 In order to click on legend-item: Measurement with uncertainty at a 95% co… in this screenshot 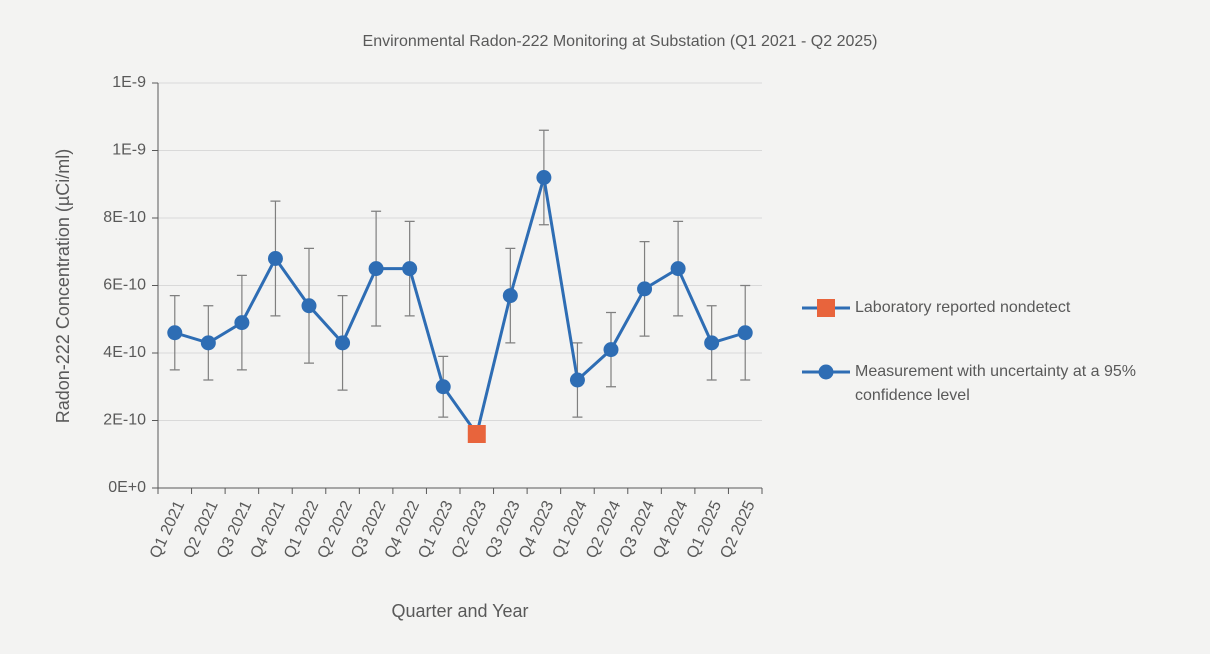, I will do `click(1000, 384)`.